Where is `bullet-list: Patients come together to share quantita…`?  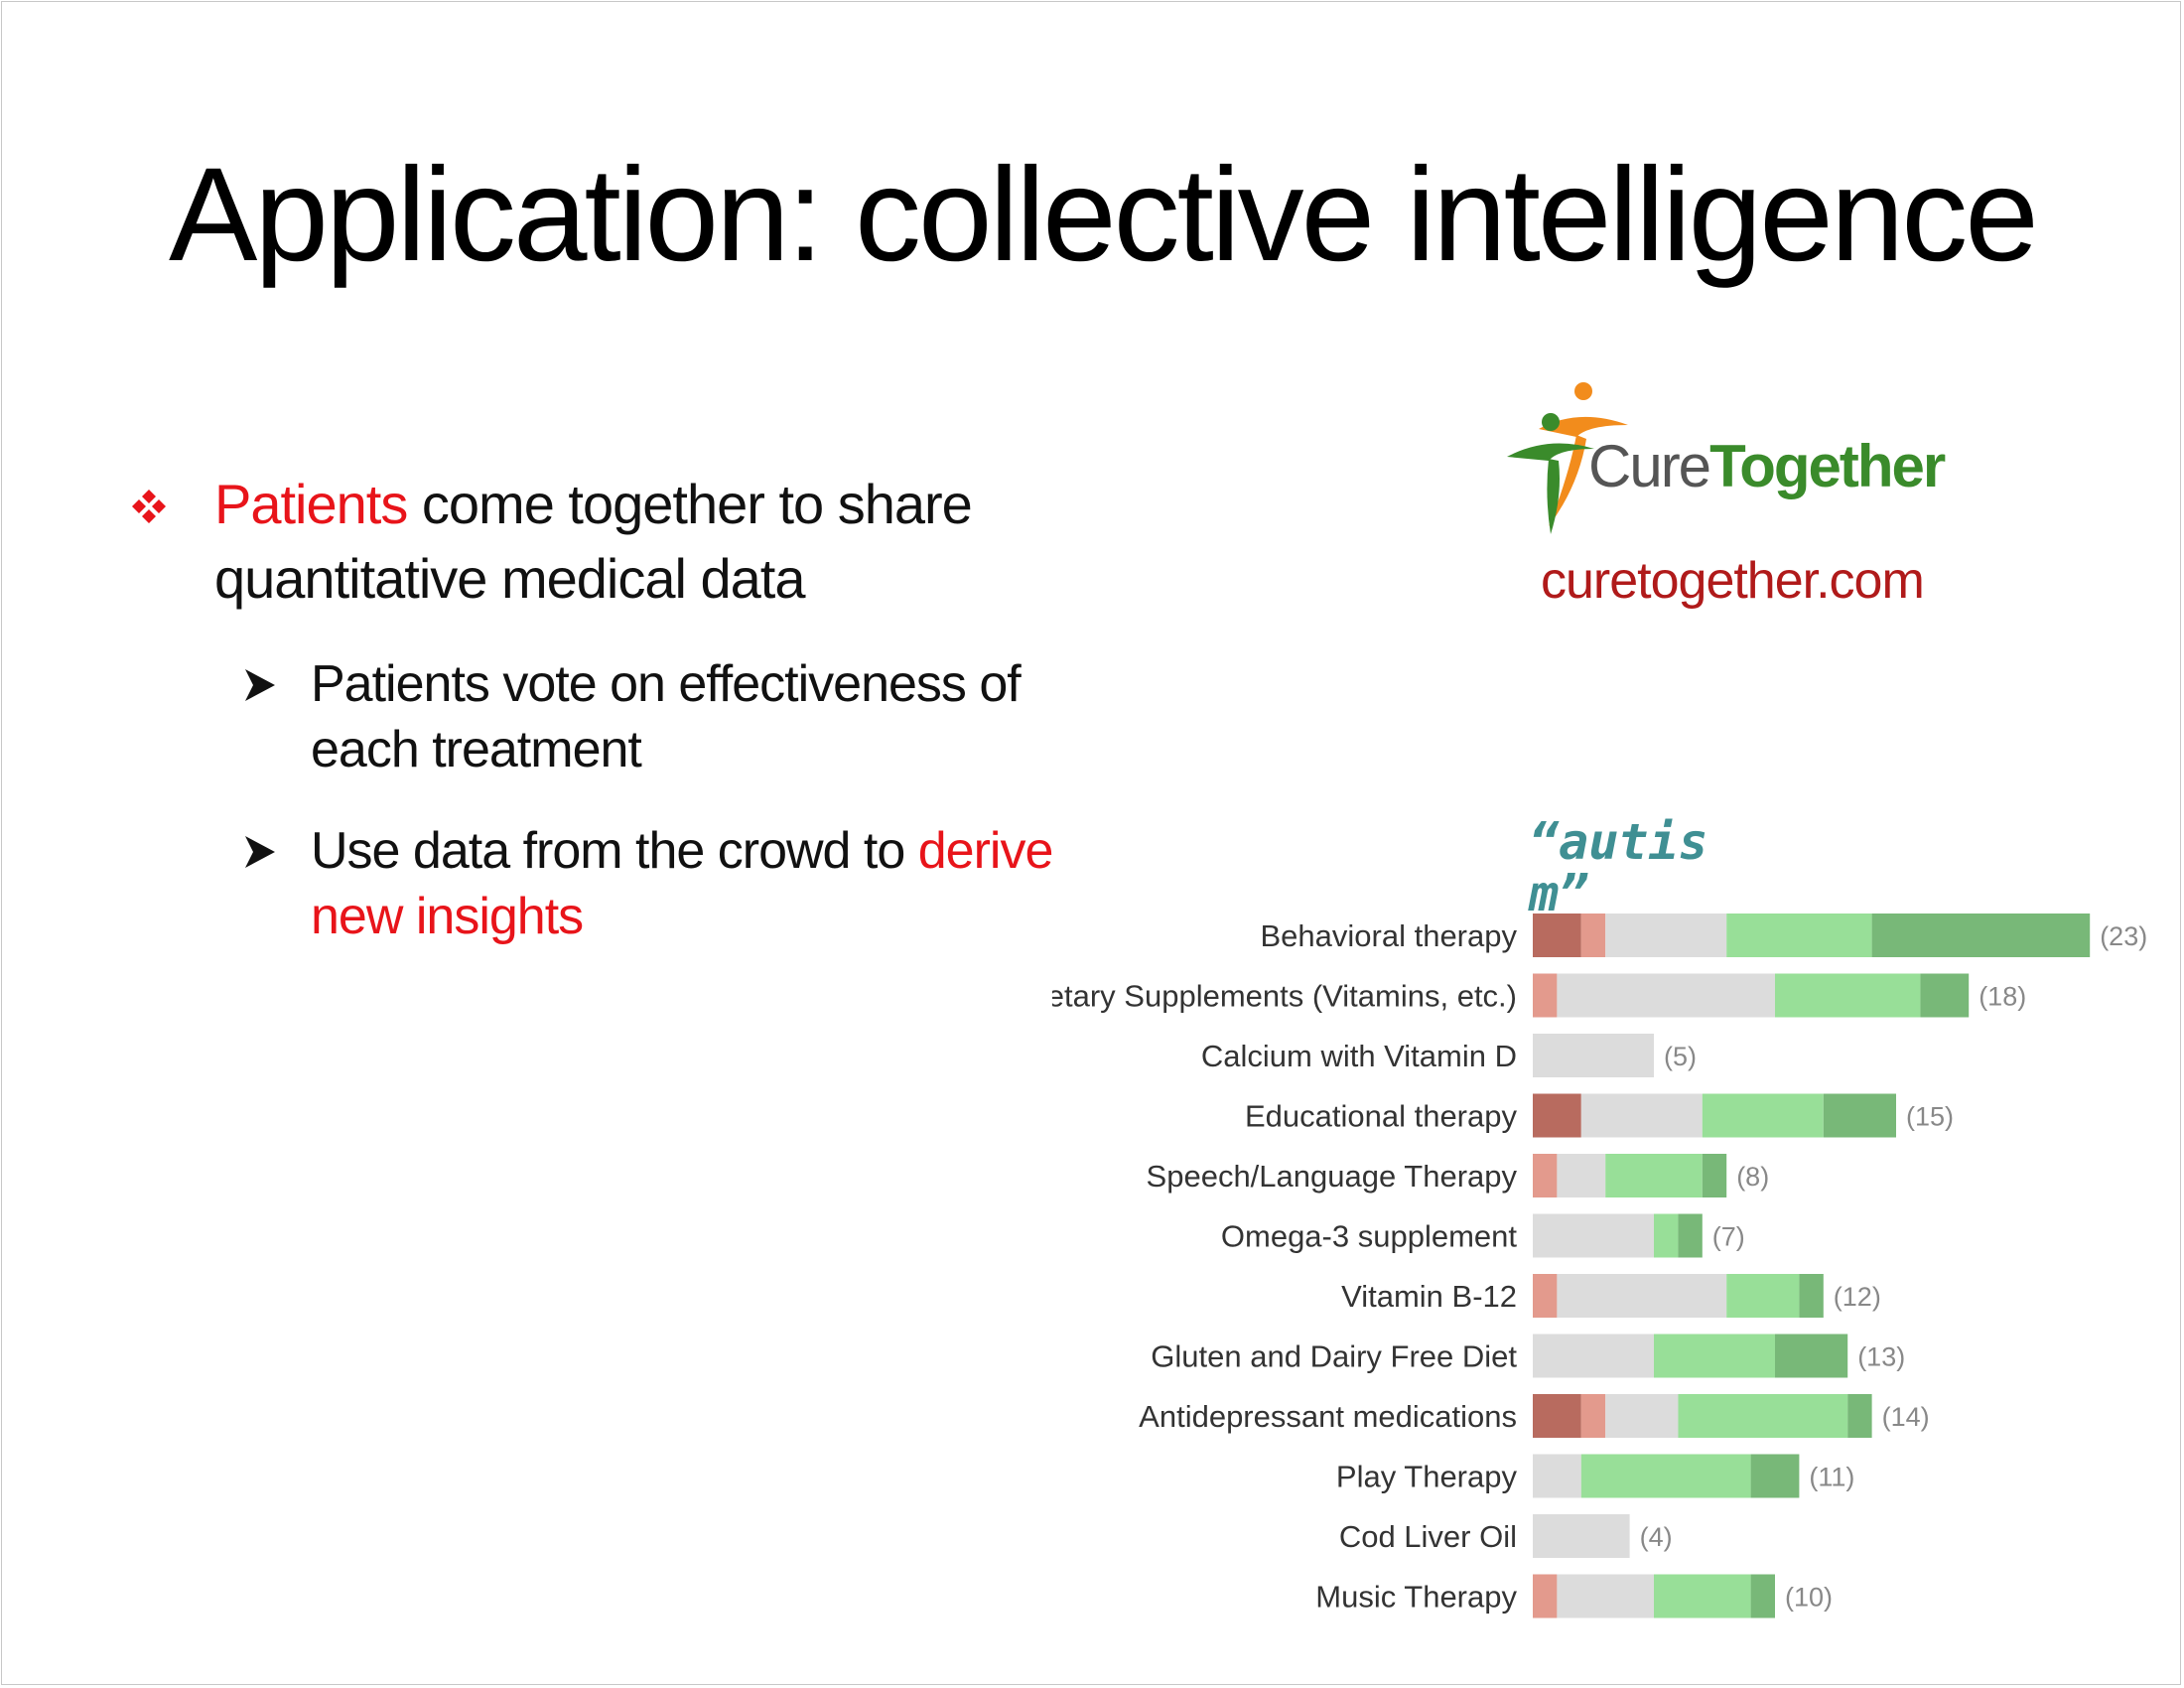 bullet-list: Patients come together to share quantita… is located at coordinates (615, 708).